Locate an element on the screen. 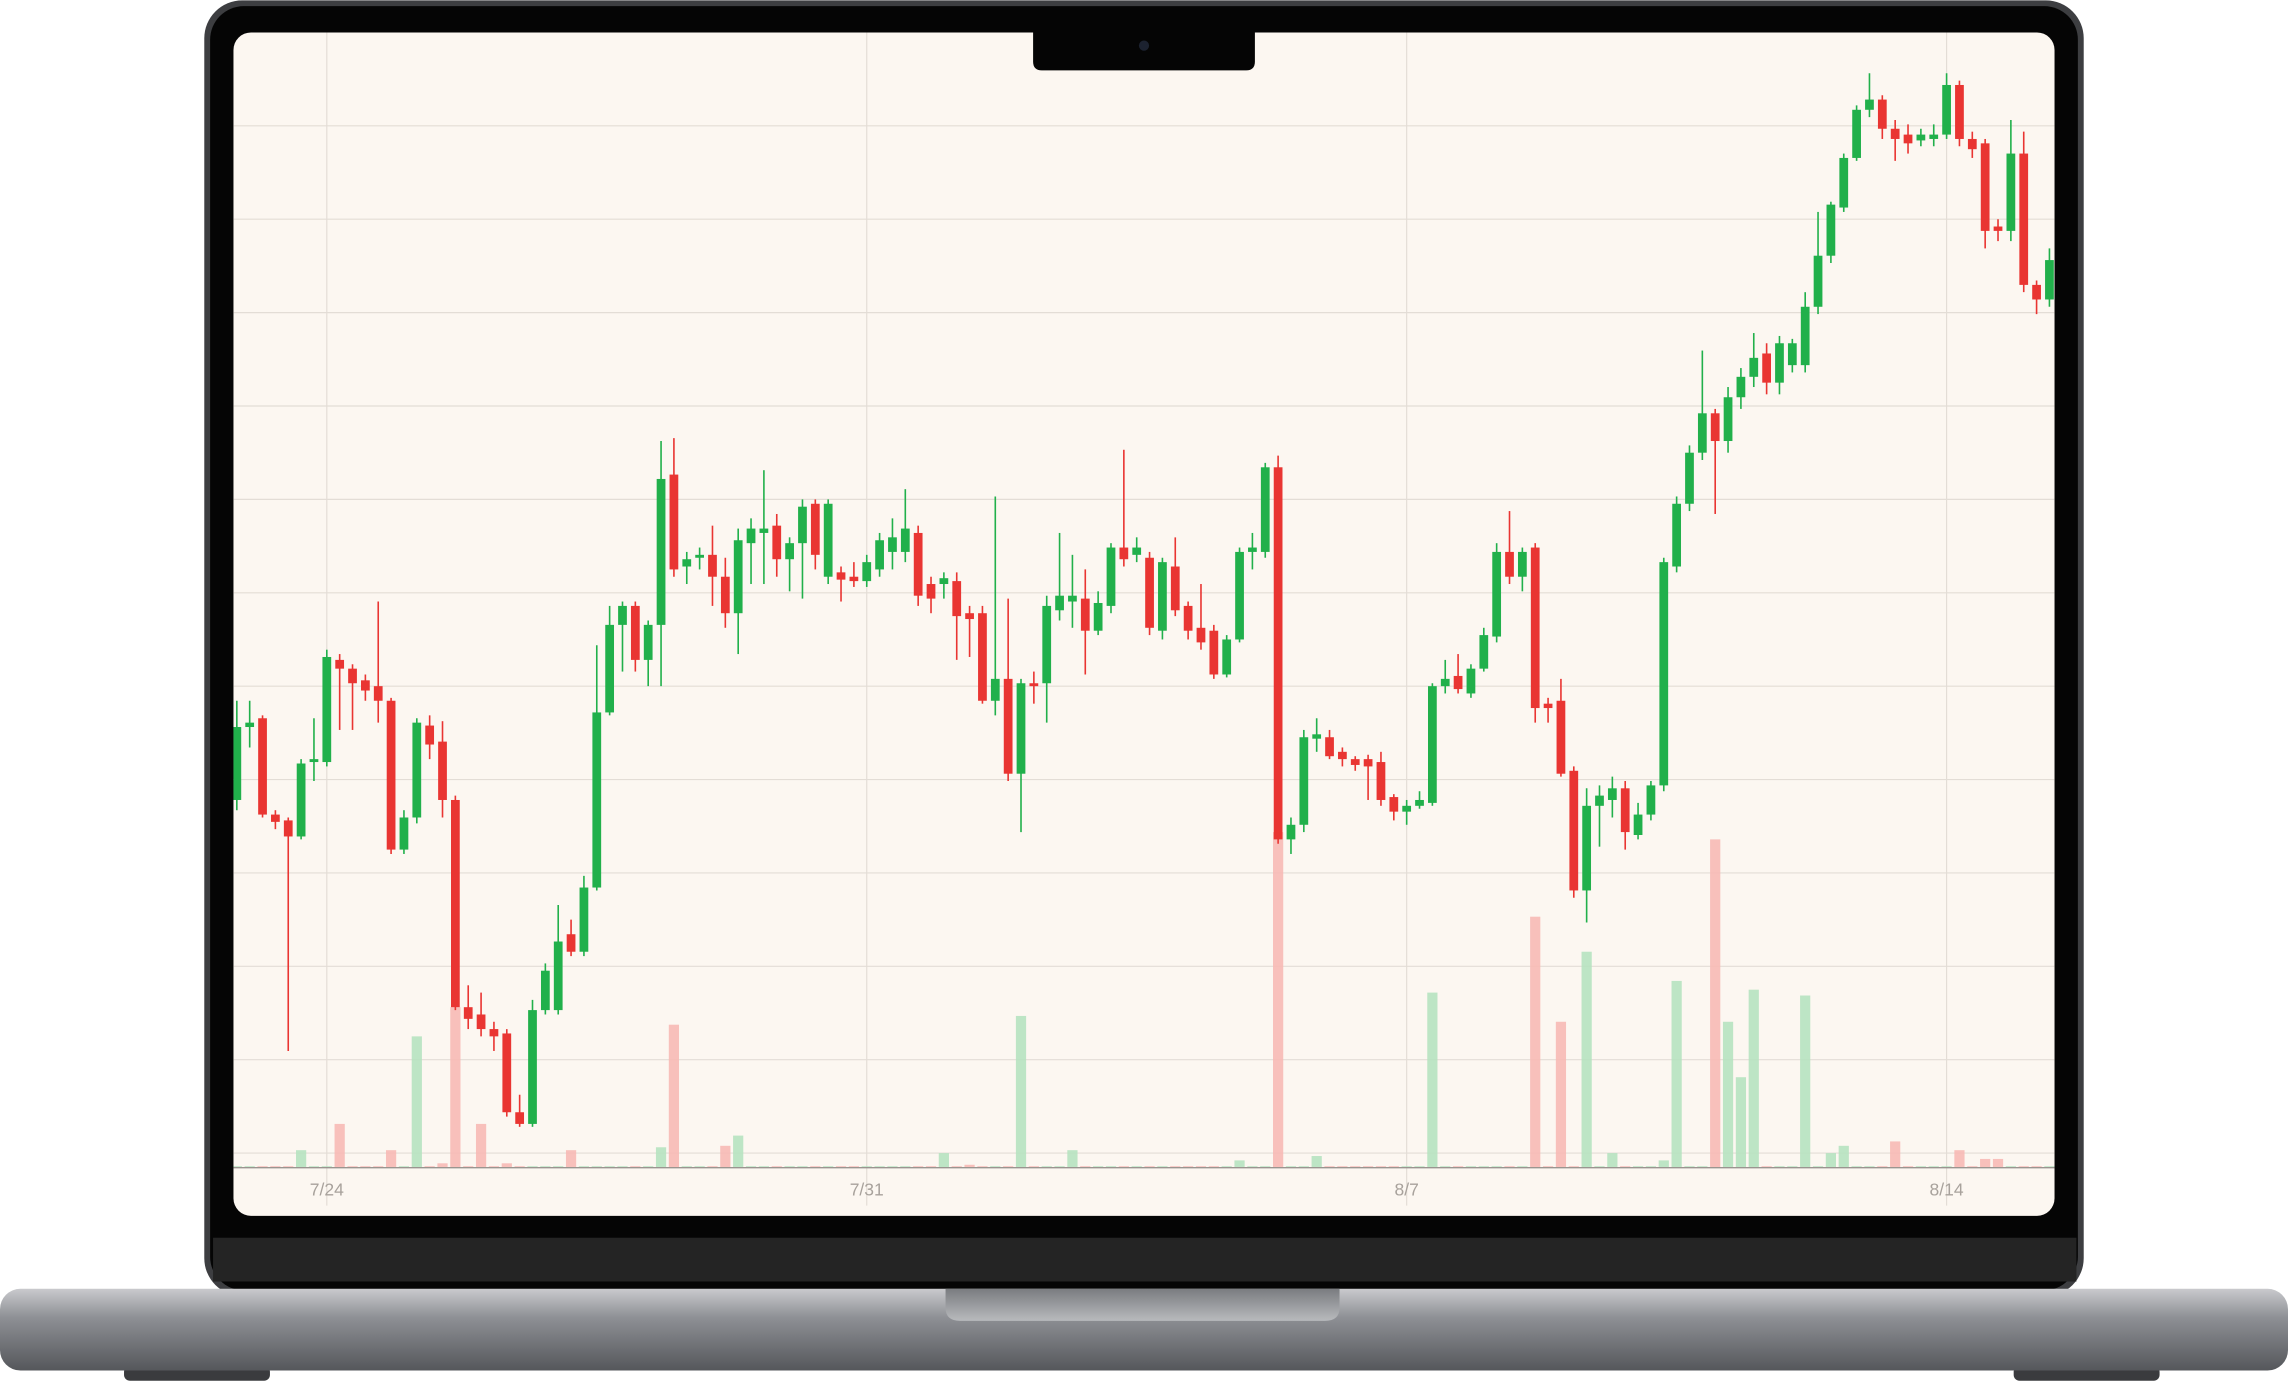  x-tick-label: 8/7 is located at coordinates (1407, 1190).